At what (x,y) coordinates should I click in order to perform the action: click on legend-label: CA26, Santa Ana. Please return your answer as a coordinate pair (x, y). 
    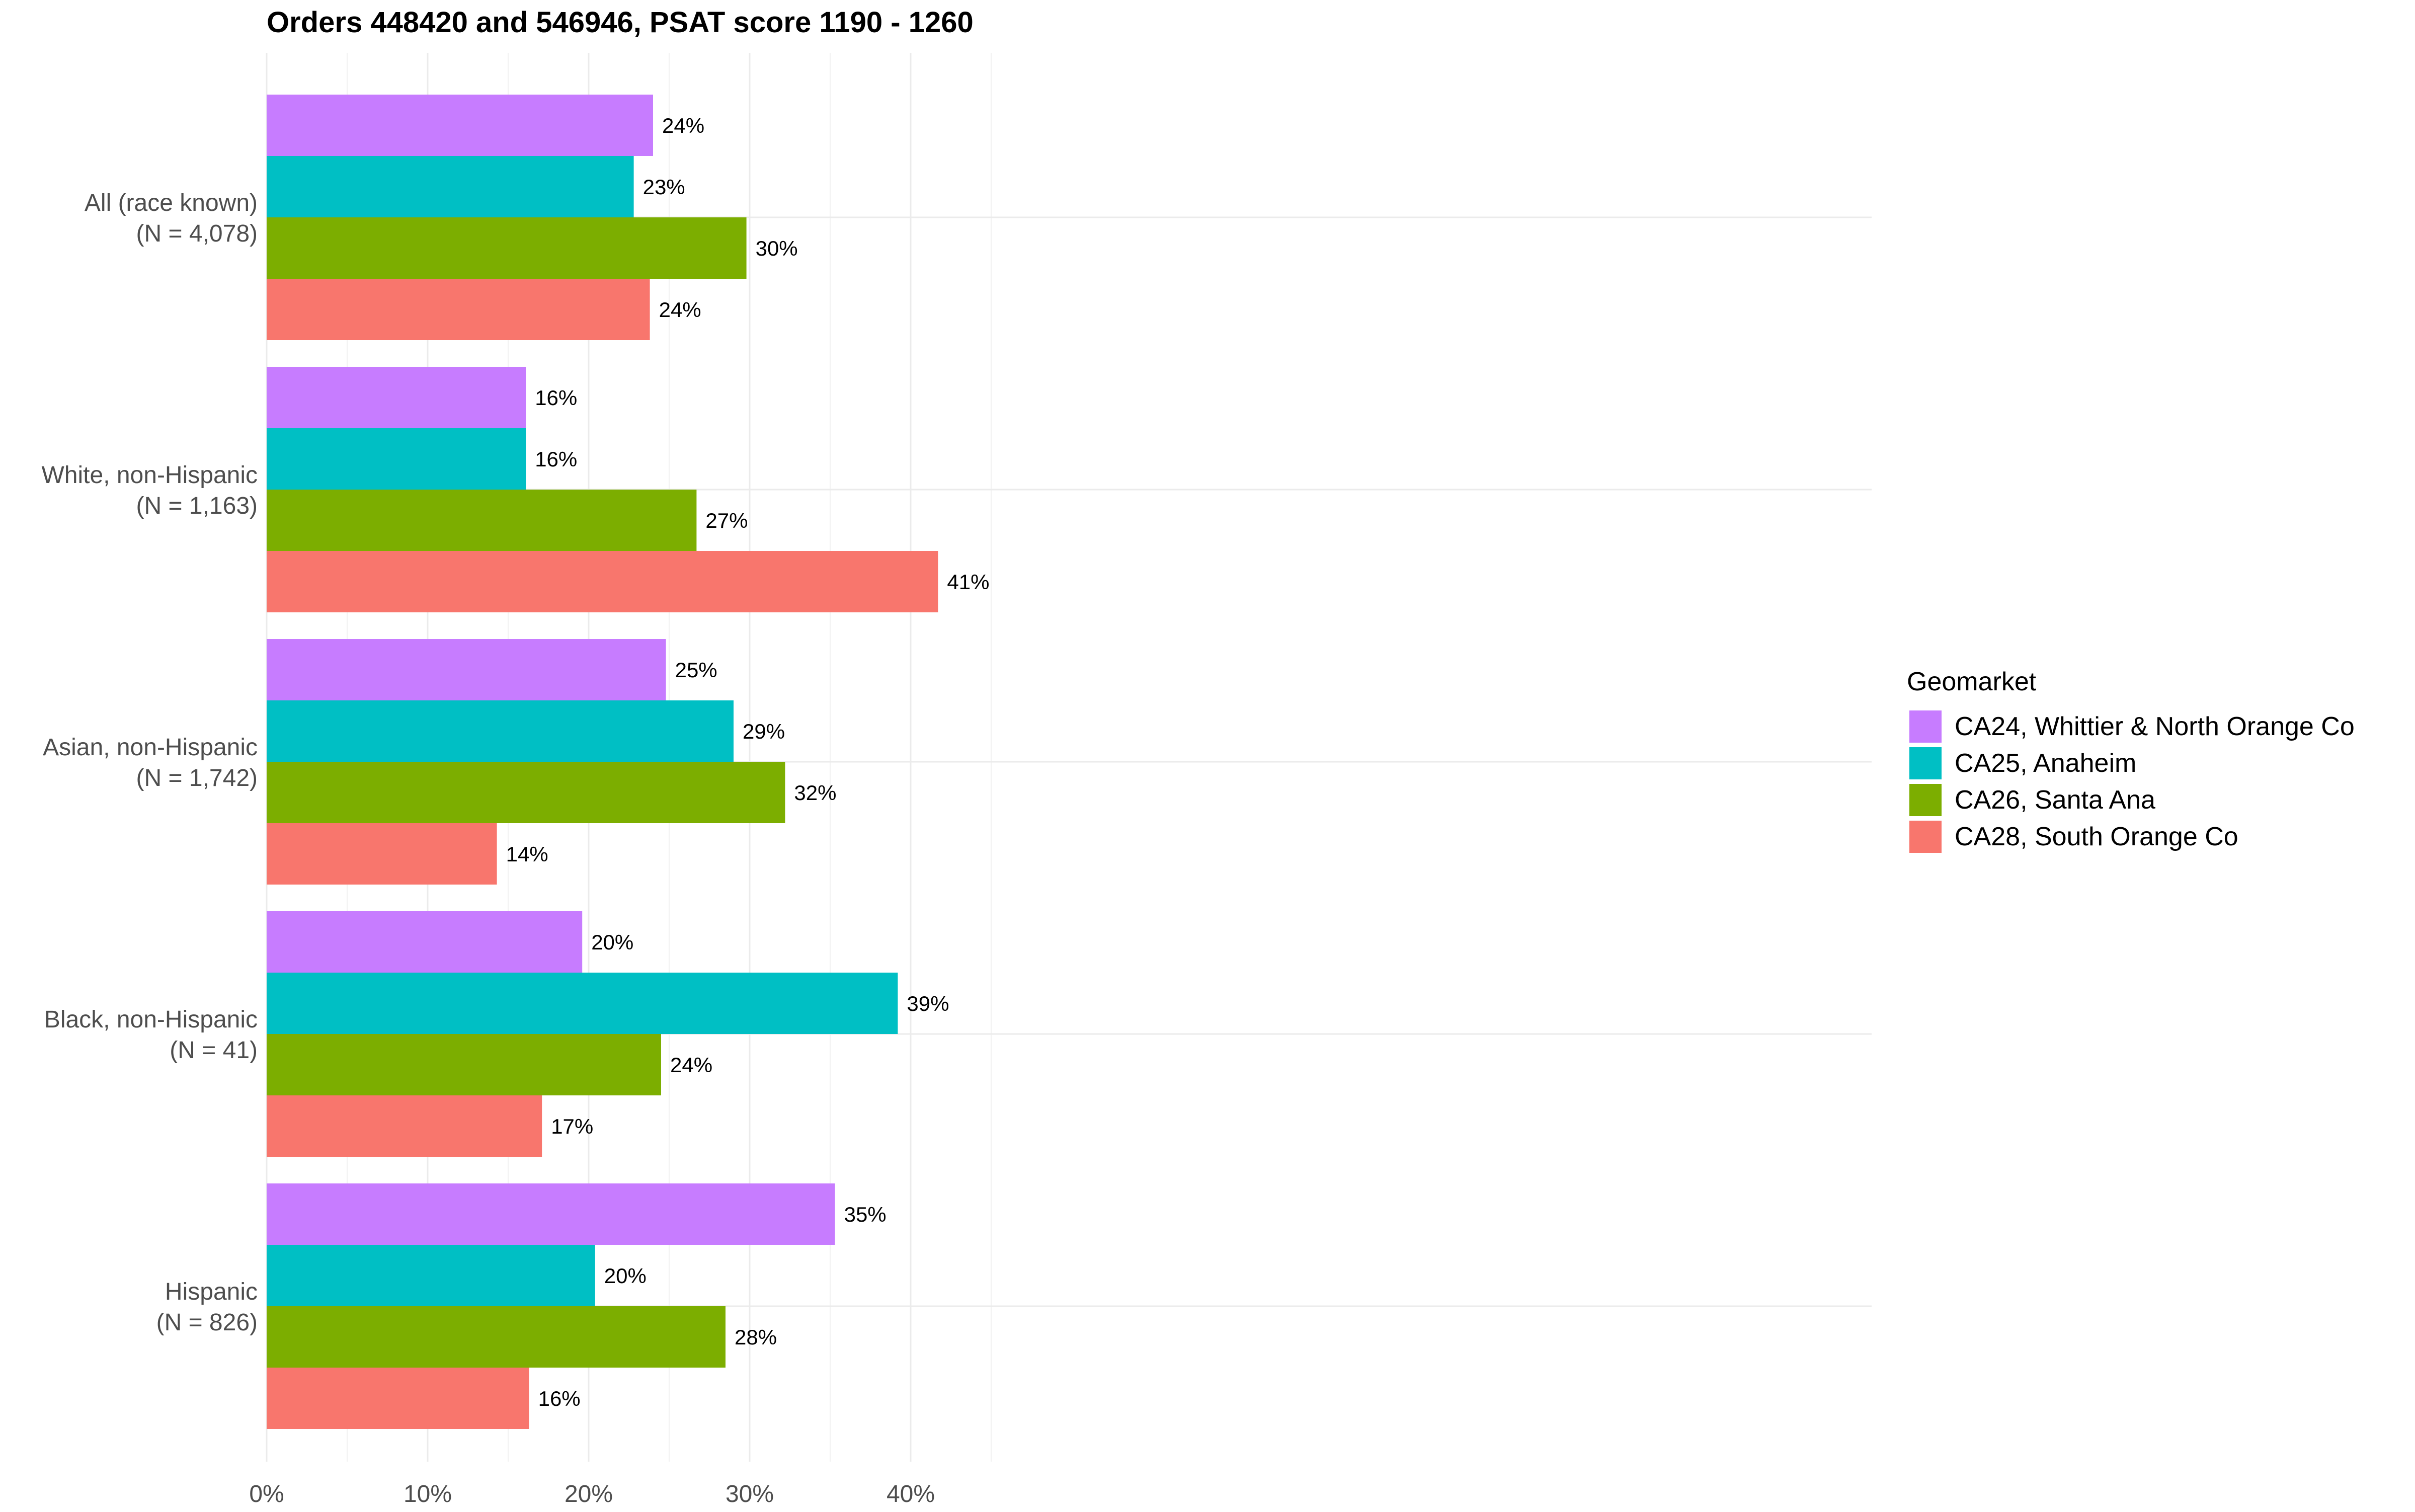
    Looking at the image, I should click on (2055, 800).